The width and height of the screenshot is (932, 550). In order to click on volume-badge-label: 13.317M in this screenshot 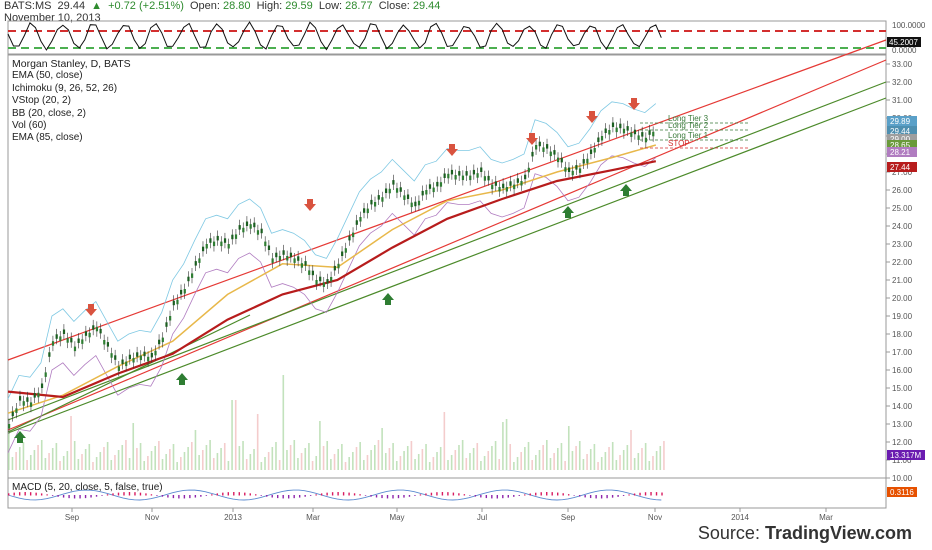, I will do `click(905, 455)`.